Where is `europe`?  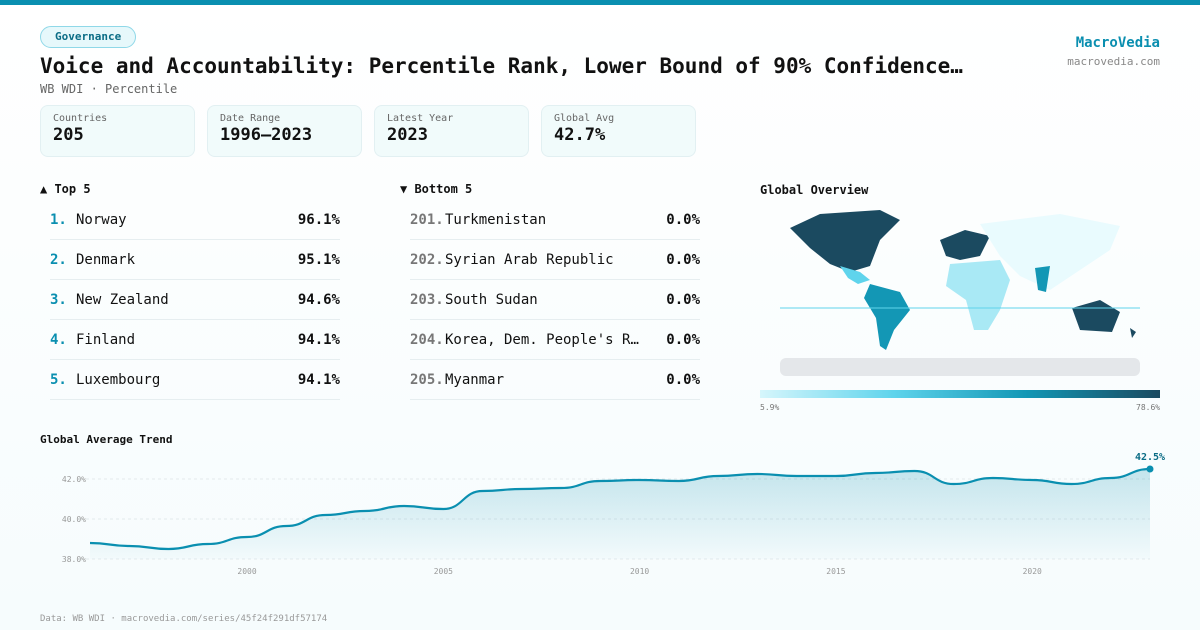 europe is located at coordinates (965, 245).